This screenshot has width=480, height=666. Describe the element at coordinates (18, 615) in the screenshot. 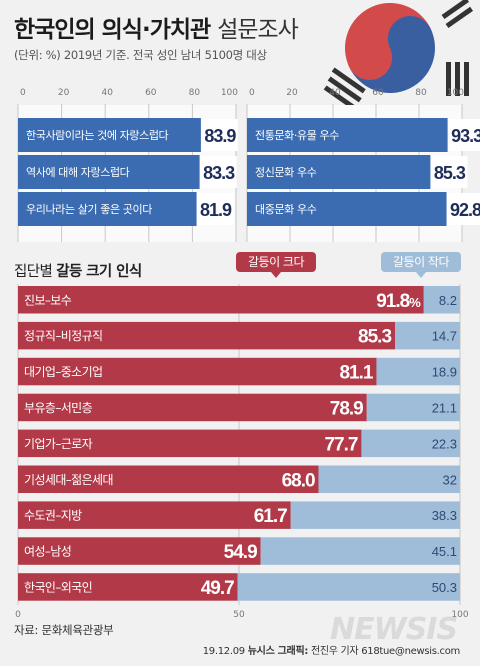

I see `conflict-tick-label: 0` at that location.